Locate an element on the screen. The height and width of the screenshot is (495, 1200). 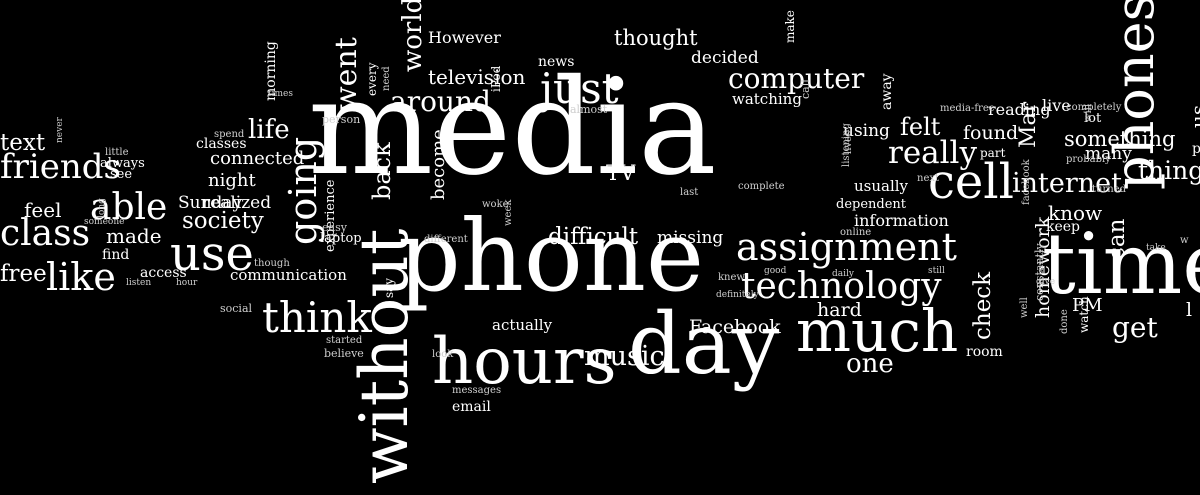
word-society: society is located at coordinates (223, 221).